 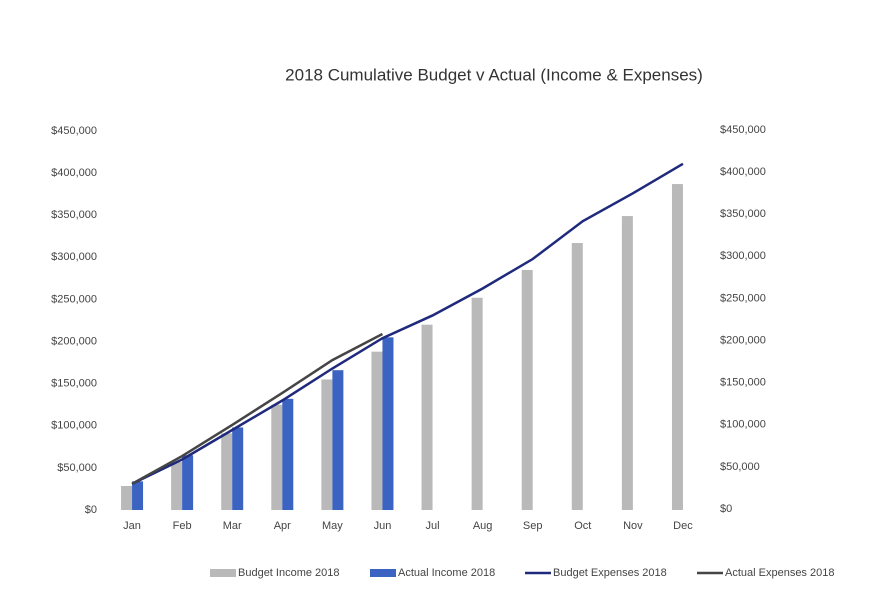 I want to click on x-tick-label: May, so click(x=332, y=526).